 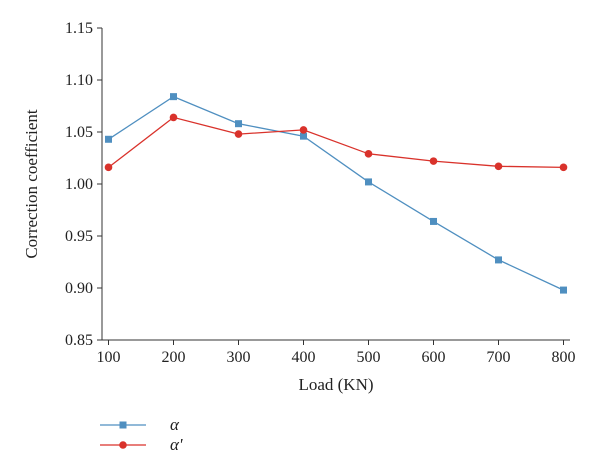 What do you see at coordinates (79, 236) in the screenshot?
I see `y-tick-label: 0.95` at bounding box center [79, 236].